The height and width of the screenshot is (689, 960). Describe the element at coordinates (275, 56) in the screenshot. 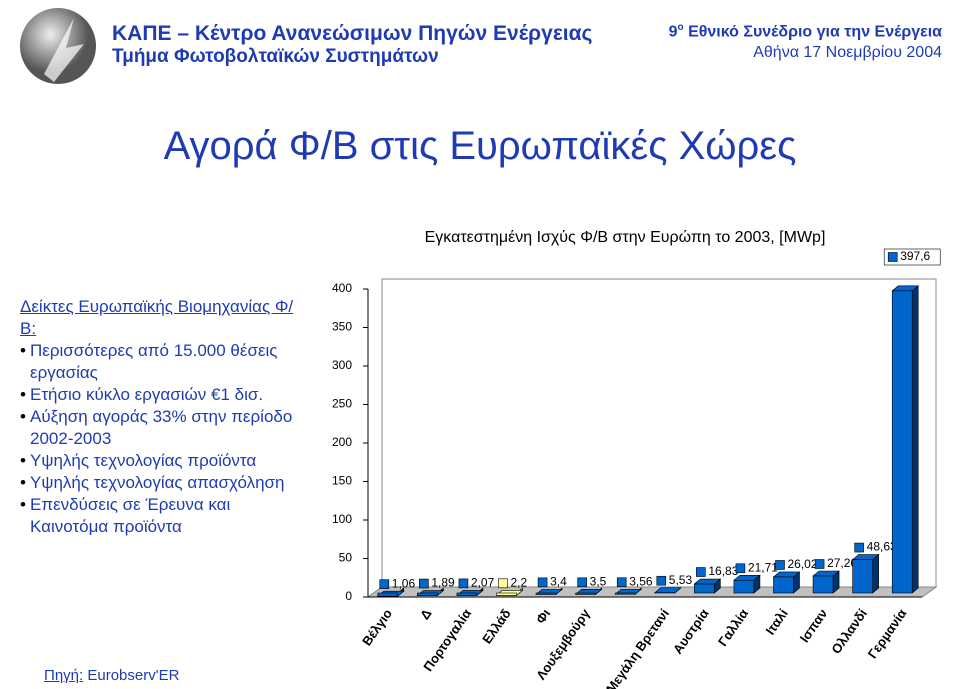

I see `dept: Τμήμα Φωτοβολταϊκών Συστημάτων` at that location.